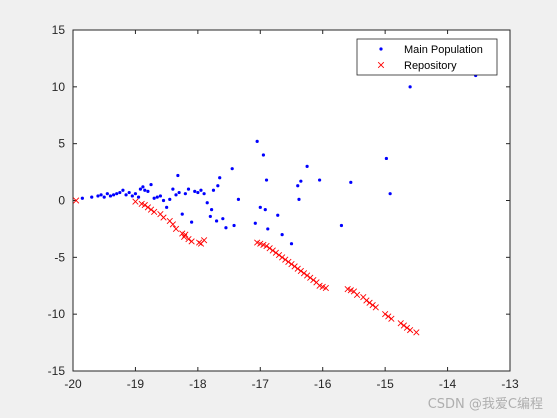 This screenshot has width=557, height=418. Describe the element at coordinates (57, 314) in the screenshot. I see `y-tick-label: -10` at that location.